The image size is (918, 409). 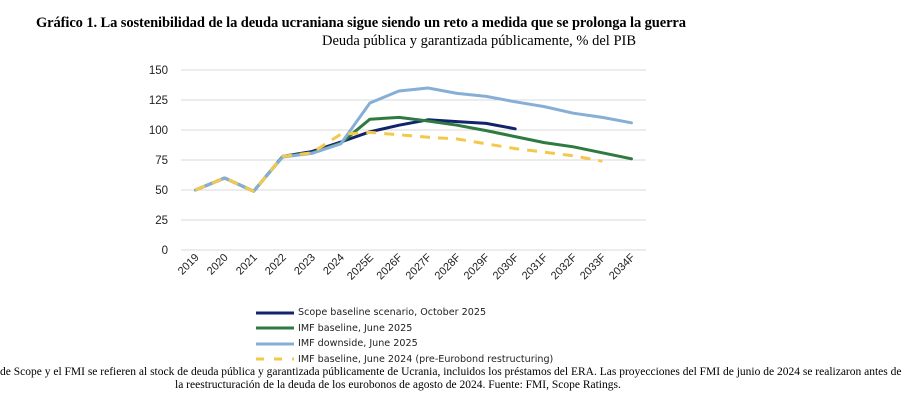 I want to click on x-tick-label: 2032F, so click(x=564, y=266).